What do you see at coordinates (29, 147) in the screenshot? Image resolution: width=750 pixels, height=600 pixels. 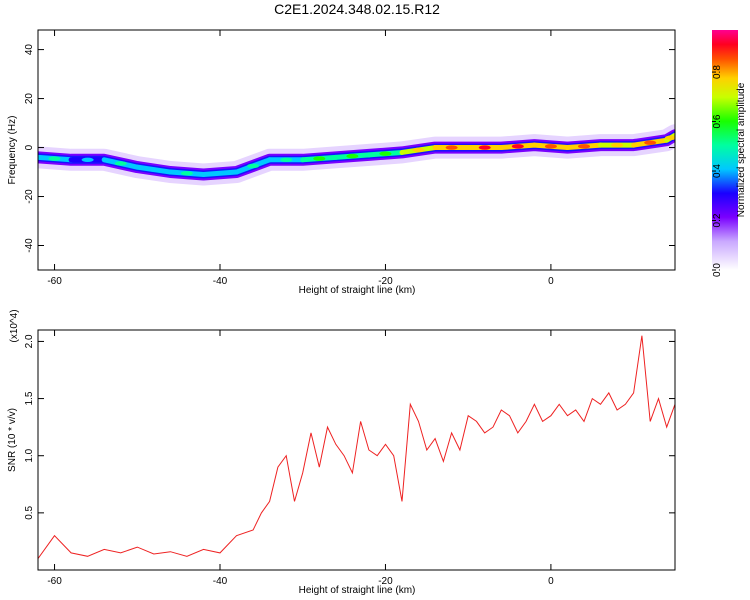 I see `y-tick-label: 0` at bounding box center [29, 147].